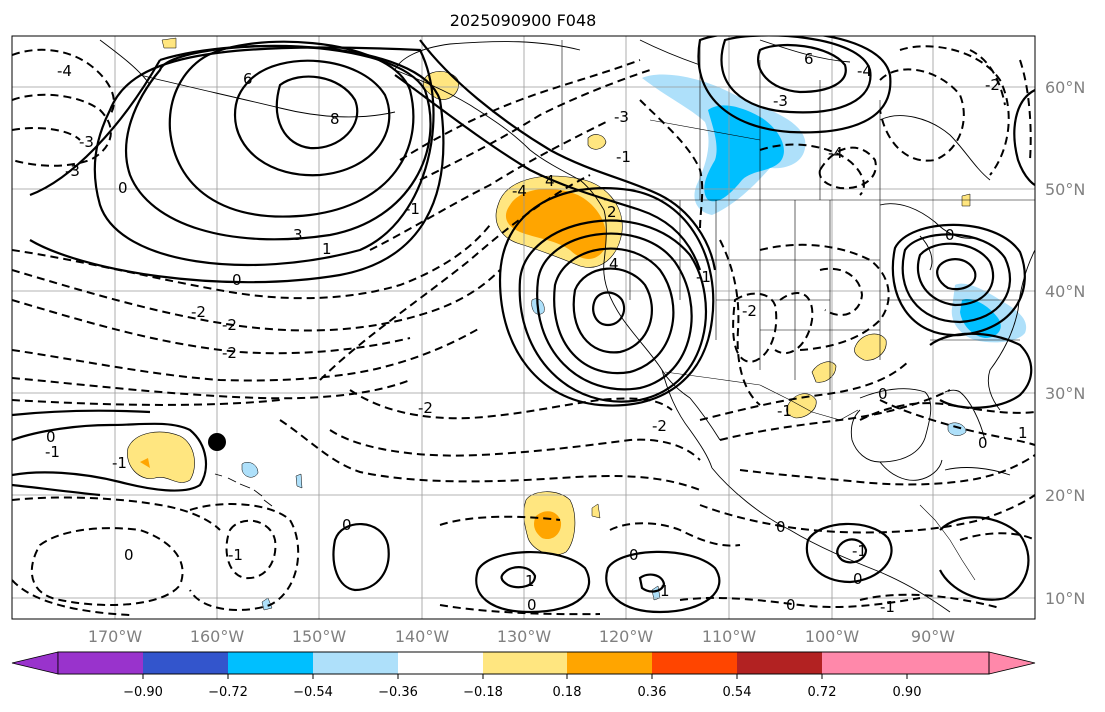  Describe the element at coordinates (965, 415) in the screenshot. I see `coast-florida` at that location.